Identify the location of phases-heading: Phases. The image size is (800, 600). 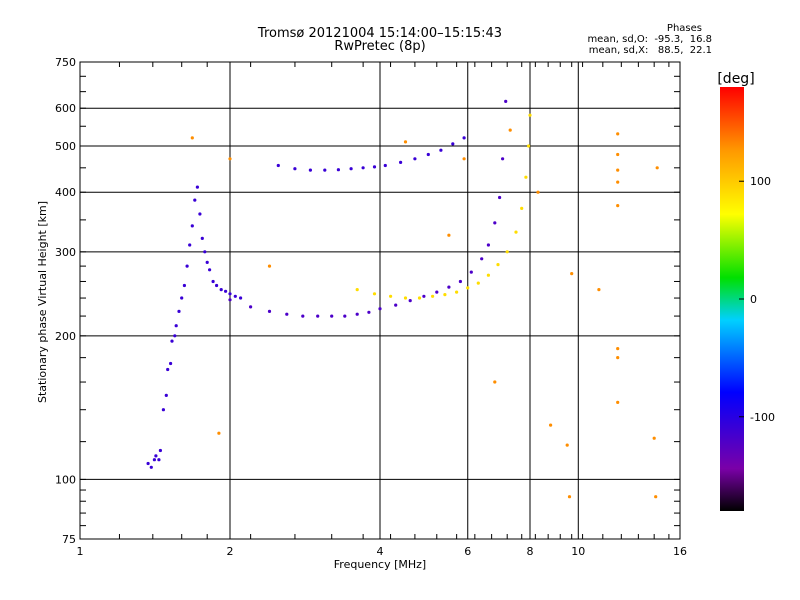
(684, 28).